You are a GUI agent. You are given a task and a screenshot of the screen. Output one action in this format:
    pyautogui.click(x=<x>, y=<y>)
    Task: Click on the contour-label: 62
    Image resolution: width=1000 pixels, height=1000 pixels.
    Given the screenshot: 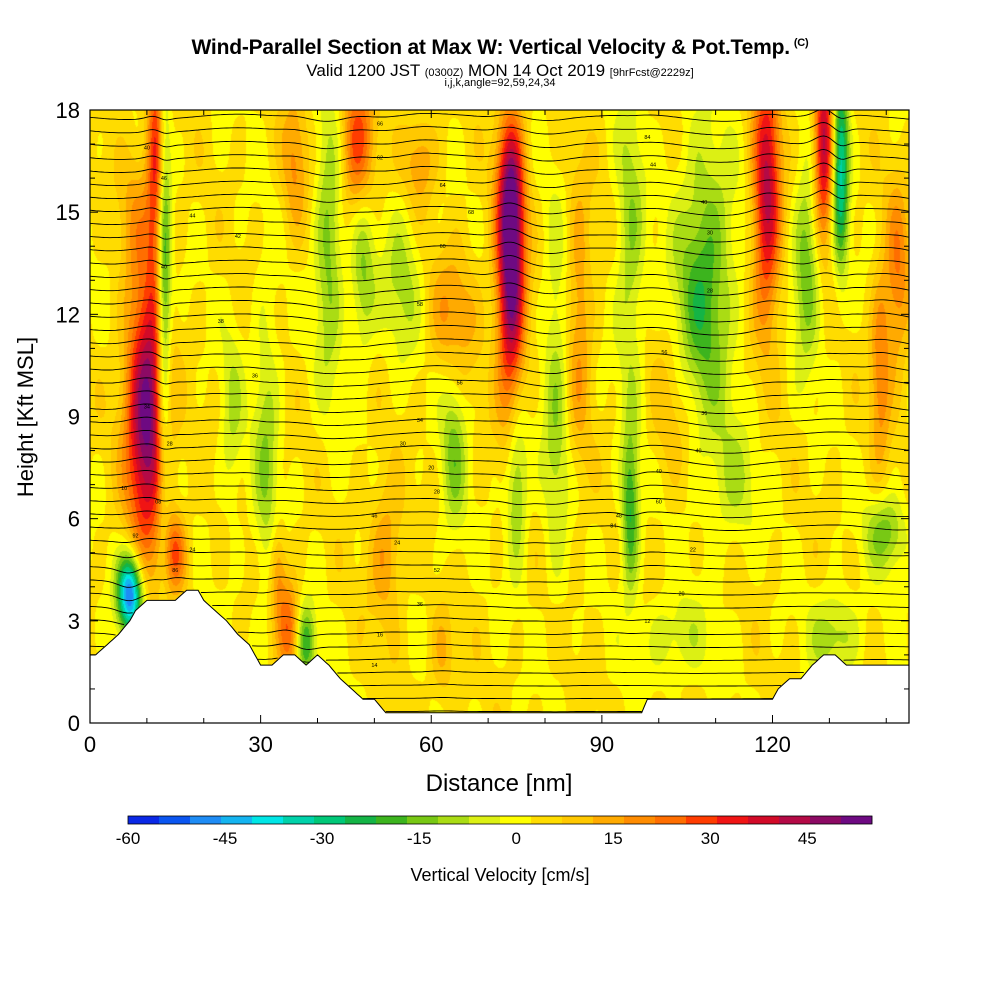 What is the action you would take?
    pyautogui.click(x=380, y=159)
    